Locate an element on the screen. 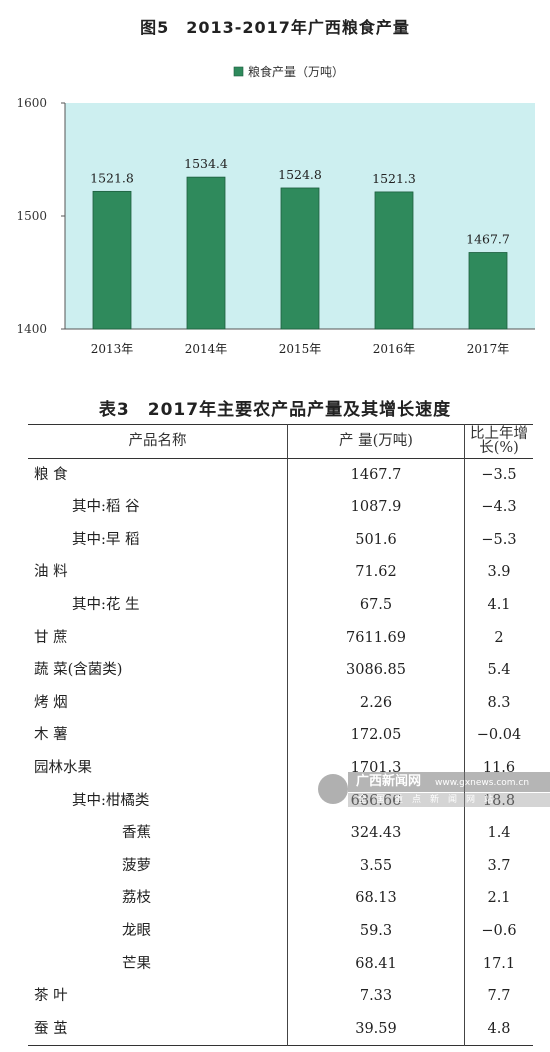  cell-output: 3.55 is located at coordinates (376, 866).